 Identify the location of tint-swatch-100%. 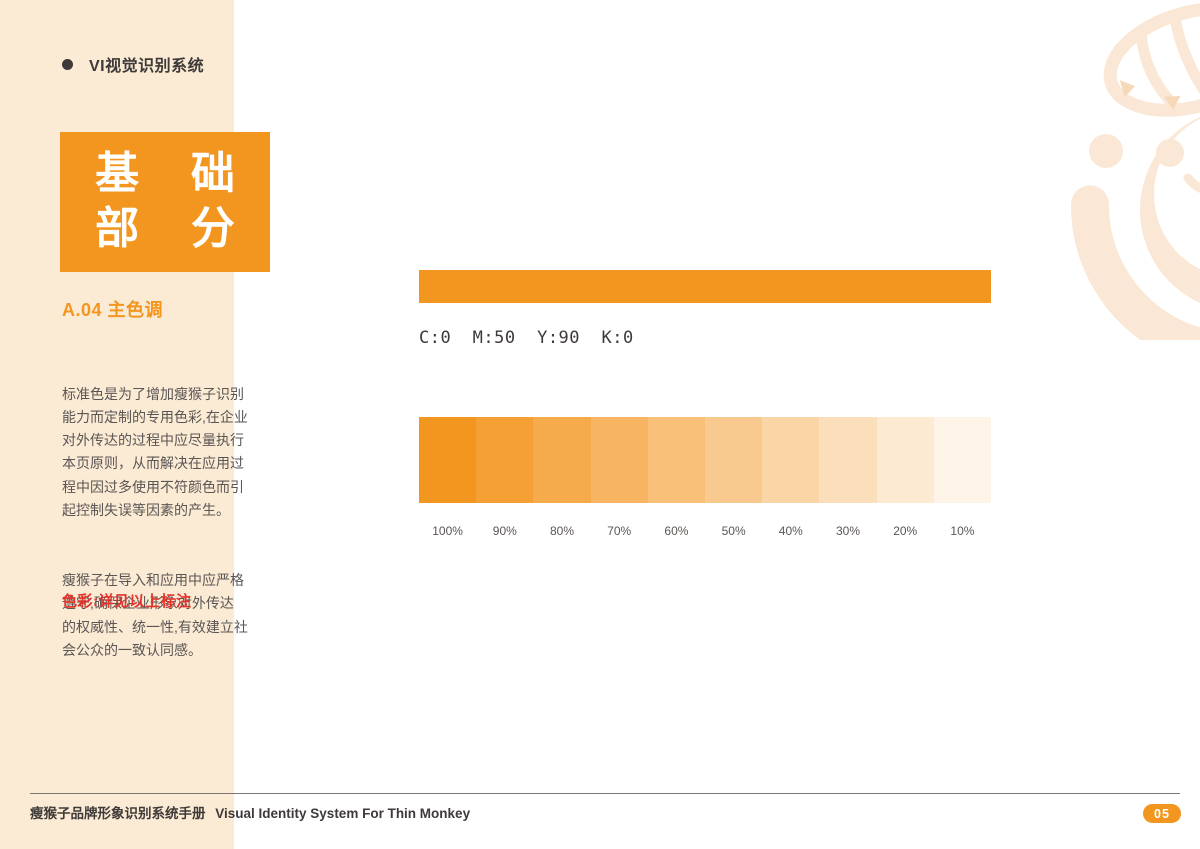
(448, 460).